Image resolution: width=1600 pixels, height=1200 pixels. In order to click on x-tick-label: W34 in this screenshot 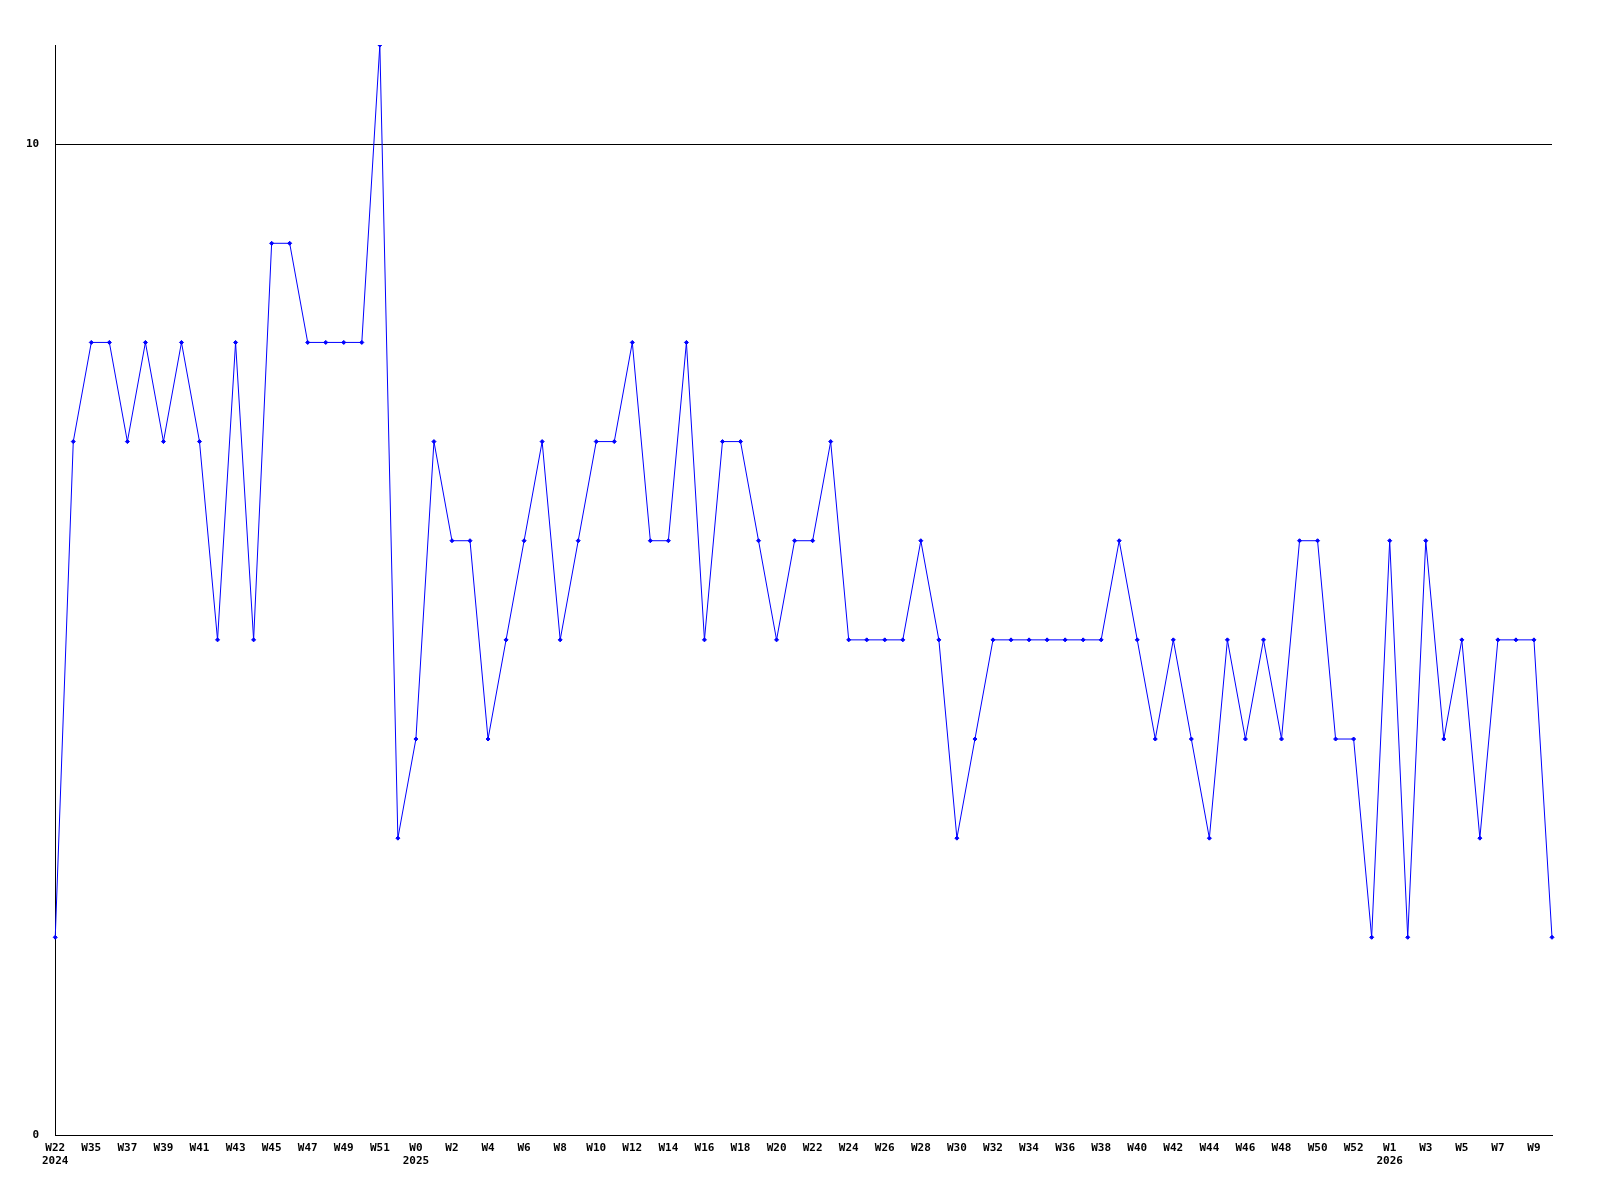, I will do `click(1029, 1148)`.